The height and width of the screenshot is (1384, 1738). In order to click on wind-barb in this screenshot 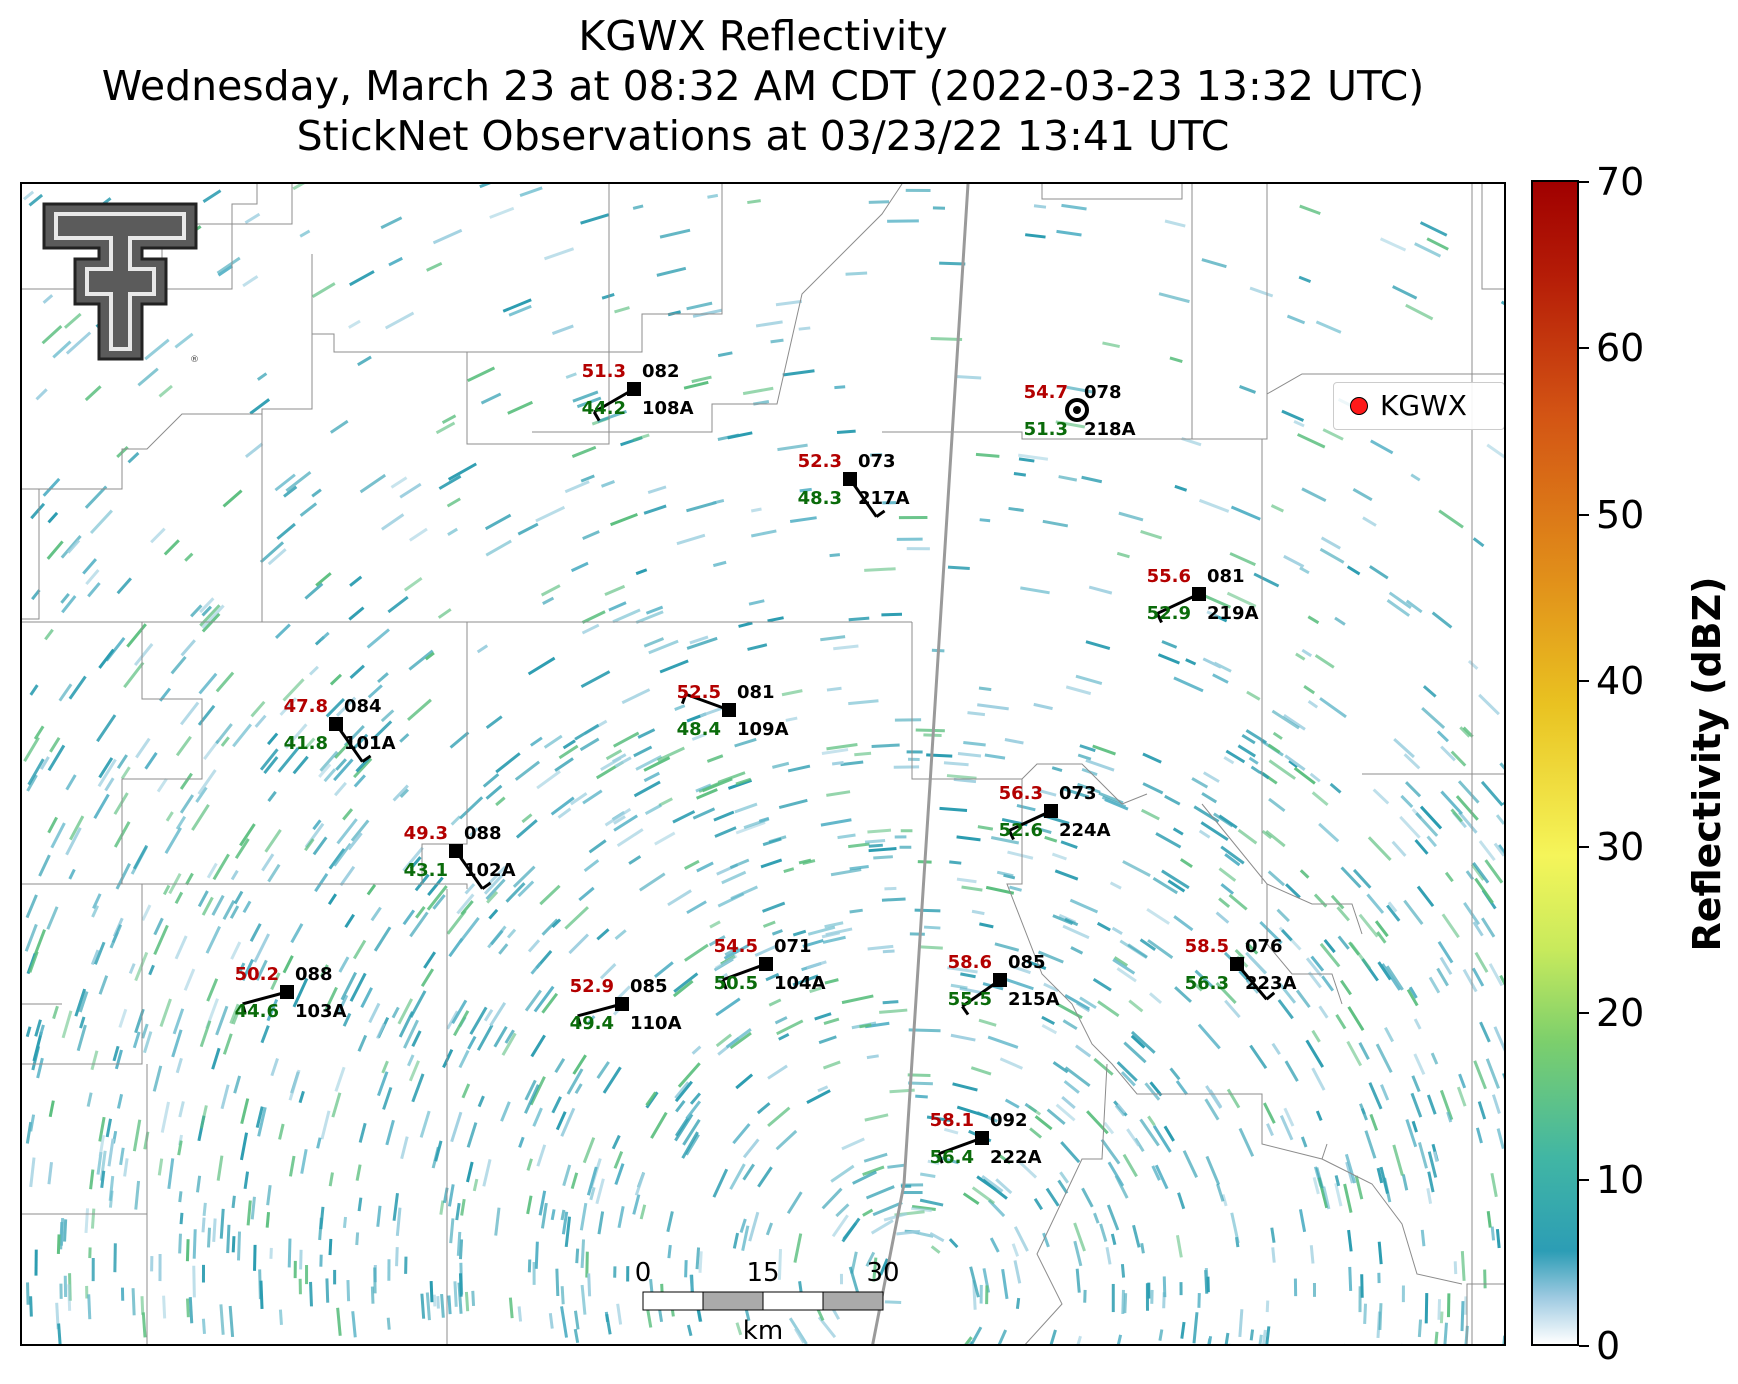, I will do `click(707, 702)`.